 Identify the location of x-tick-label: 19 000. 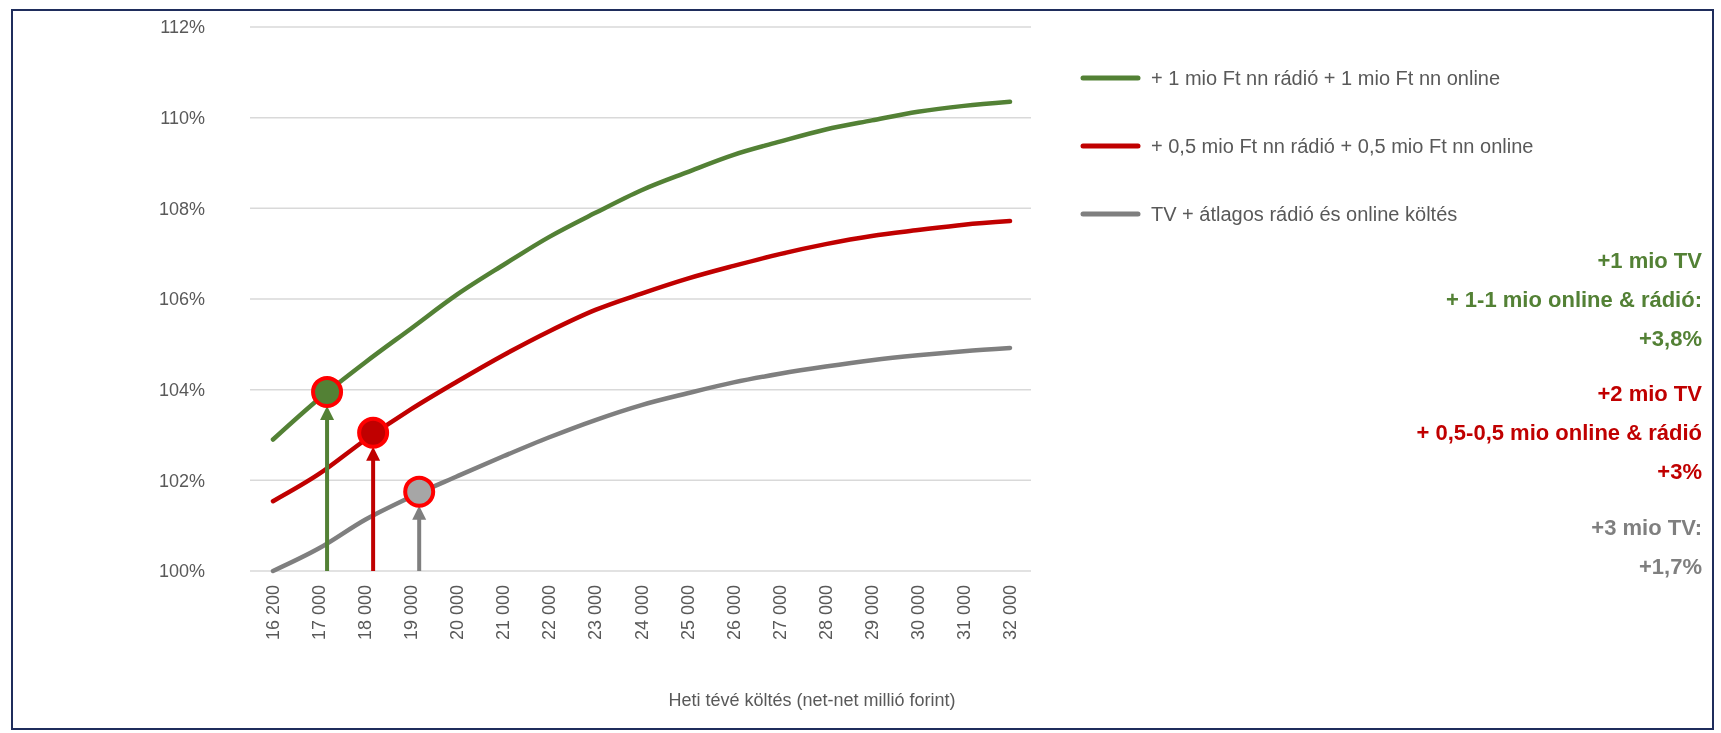
(411, 613).